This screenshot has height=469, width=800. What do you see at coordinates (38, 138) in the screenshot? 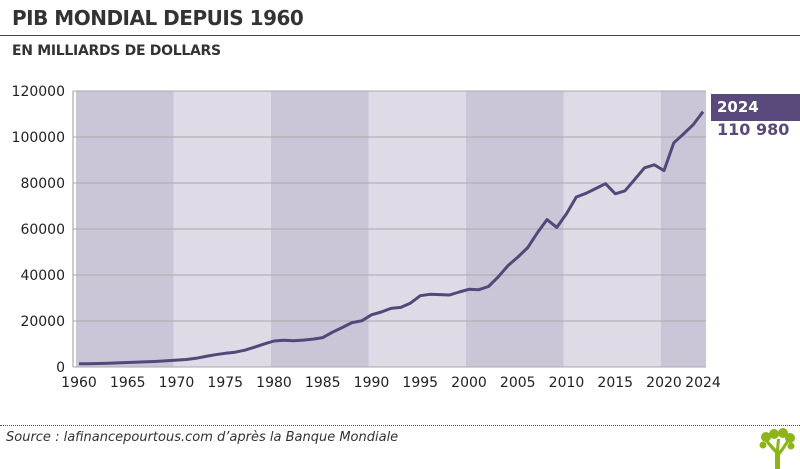
I see `y-tick-label: 100000` at bounding box center [38, 138].